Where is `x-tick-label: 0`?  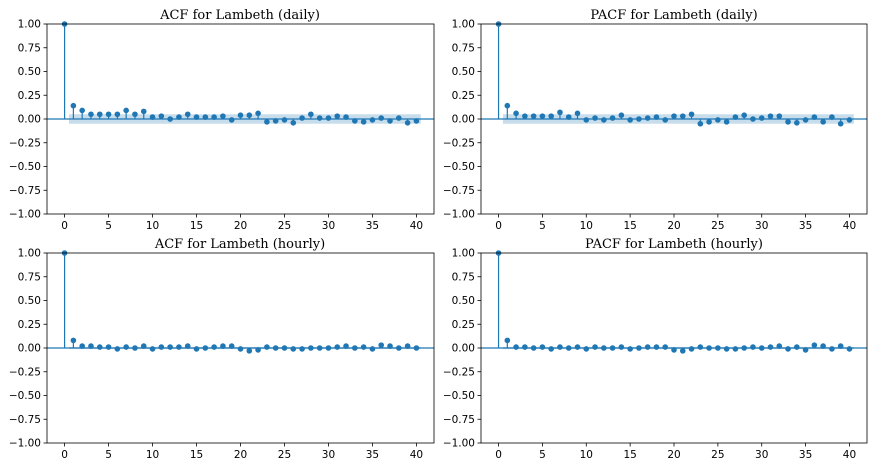
x-tick-label: 0 is located at coordinates (64, 226).